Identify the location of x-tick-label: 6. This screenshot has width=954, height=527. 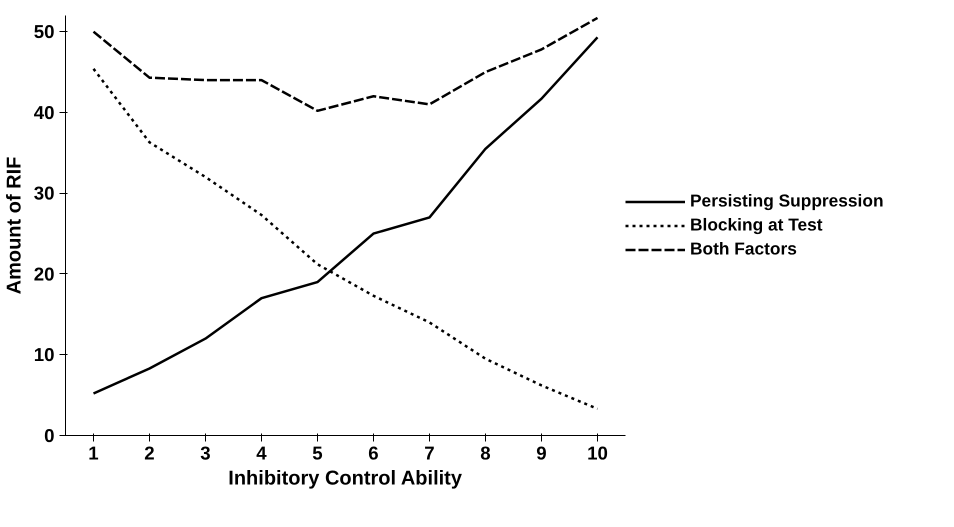
(373, 453).